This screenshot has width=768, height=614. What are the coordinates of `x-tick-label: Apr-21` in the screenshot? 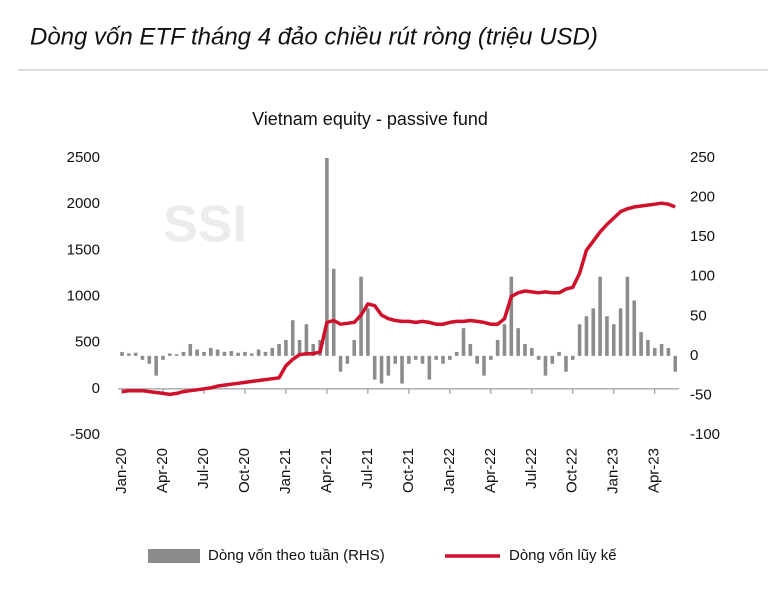 It's located at (326, 470).